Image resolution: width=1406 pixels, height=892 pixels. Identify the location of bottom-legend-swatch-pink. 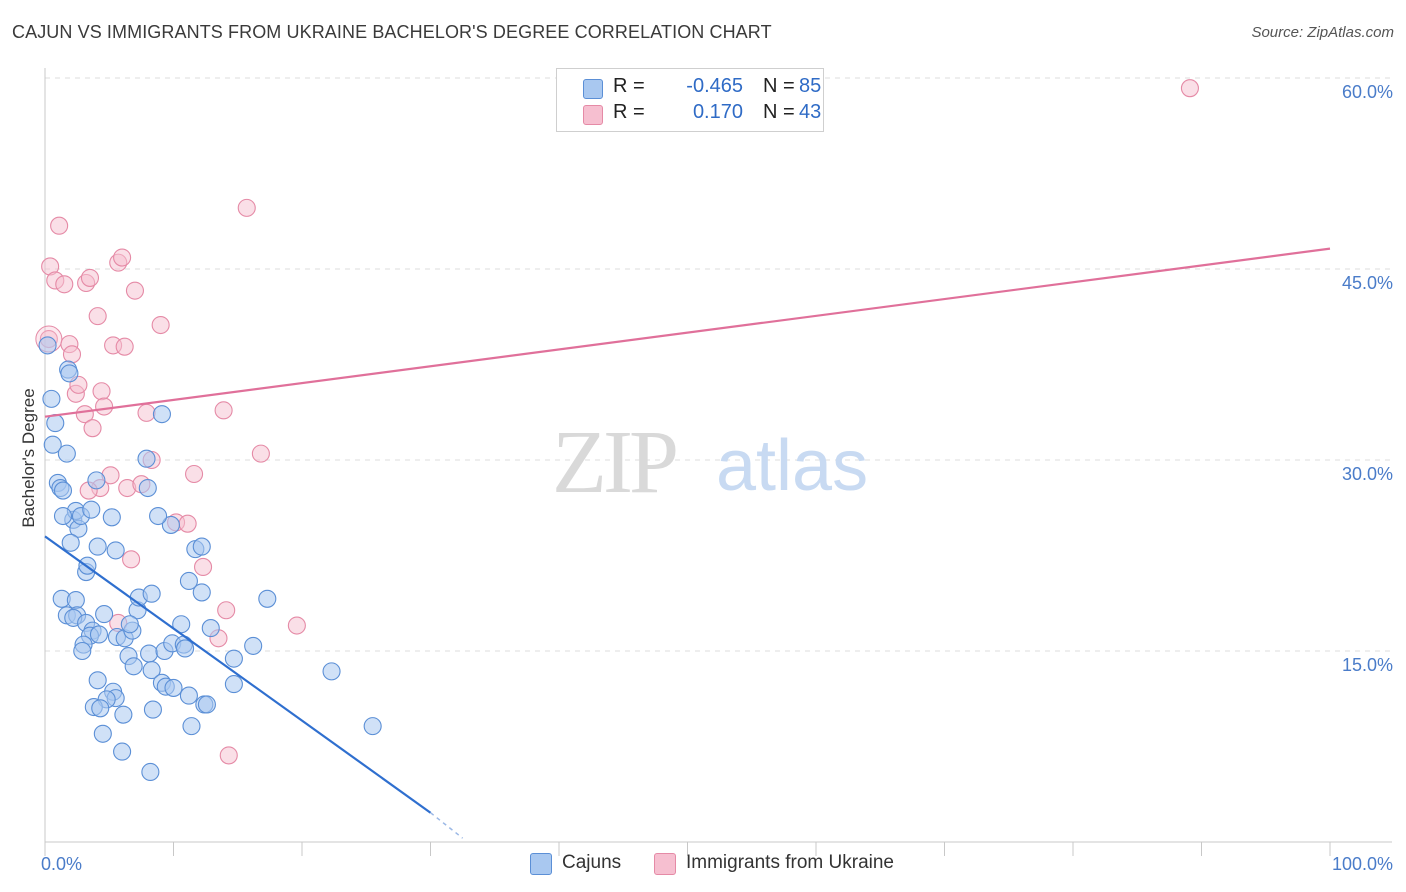
(665, 864).